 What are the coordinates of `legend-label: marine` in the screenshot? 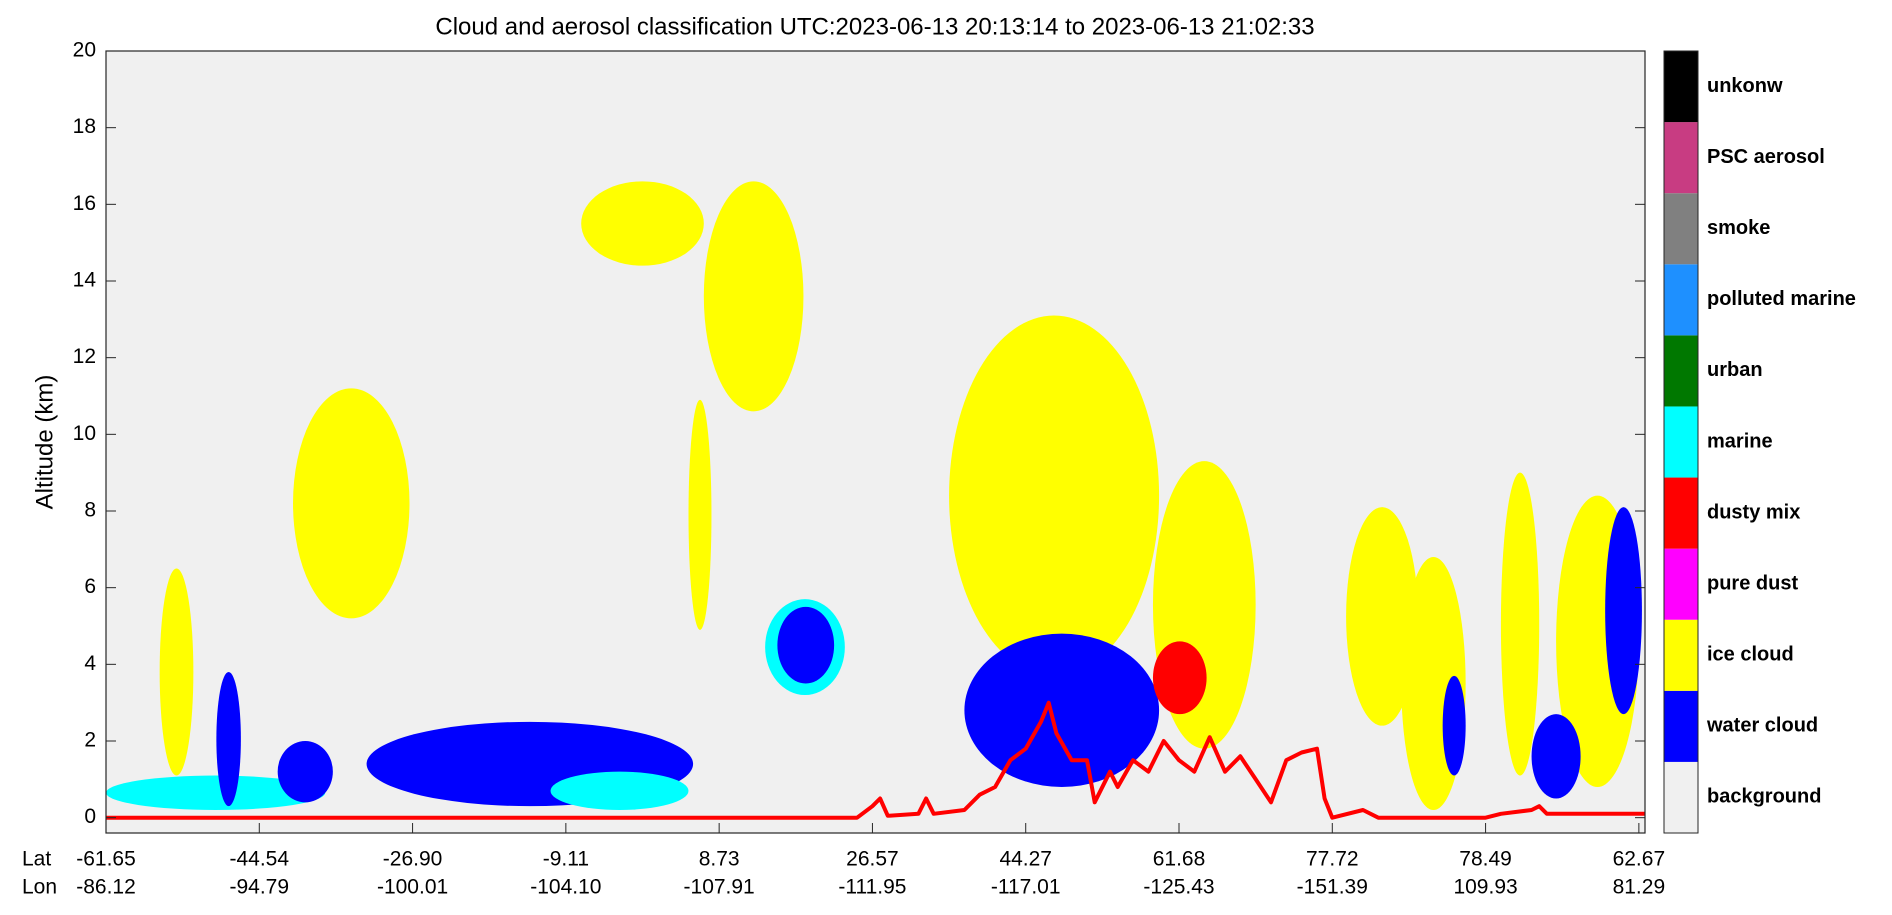 It's located at (1740, 441).